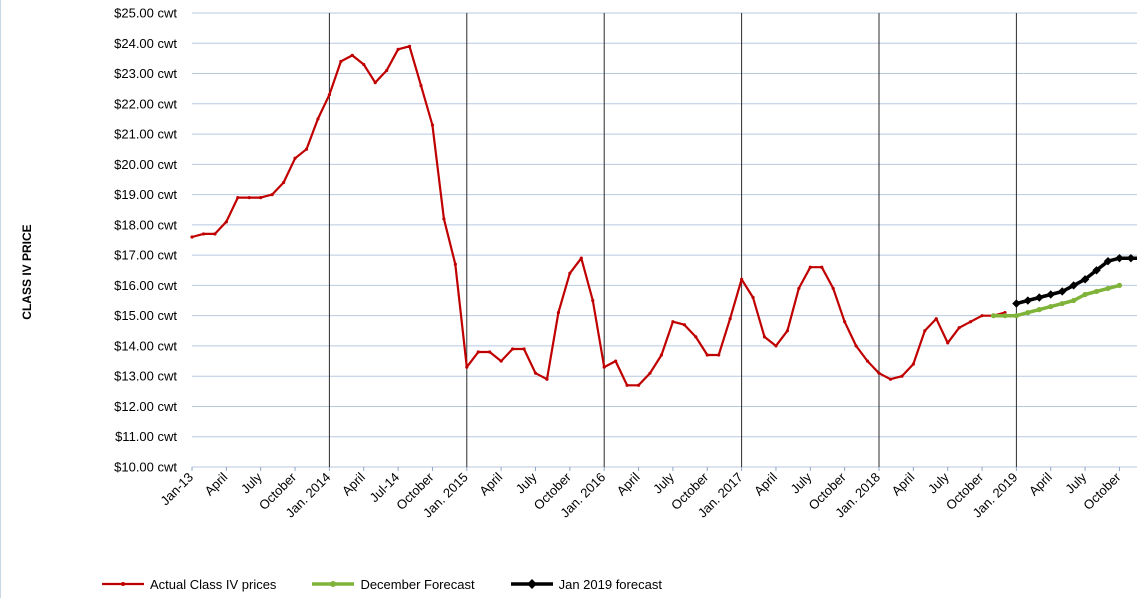  I want to click on y-tick-label: $24.00 cwt, so click(145, 43).